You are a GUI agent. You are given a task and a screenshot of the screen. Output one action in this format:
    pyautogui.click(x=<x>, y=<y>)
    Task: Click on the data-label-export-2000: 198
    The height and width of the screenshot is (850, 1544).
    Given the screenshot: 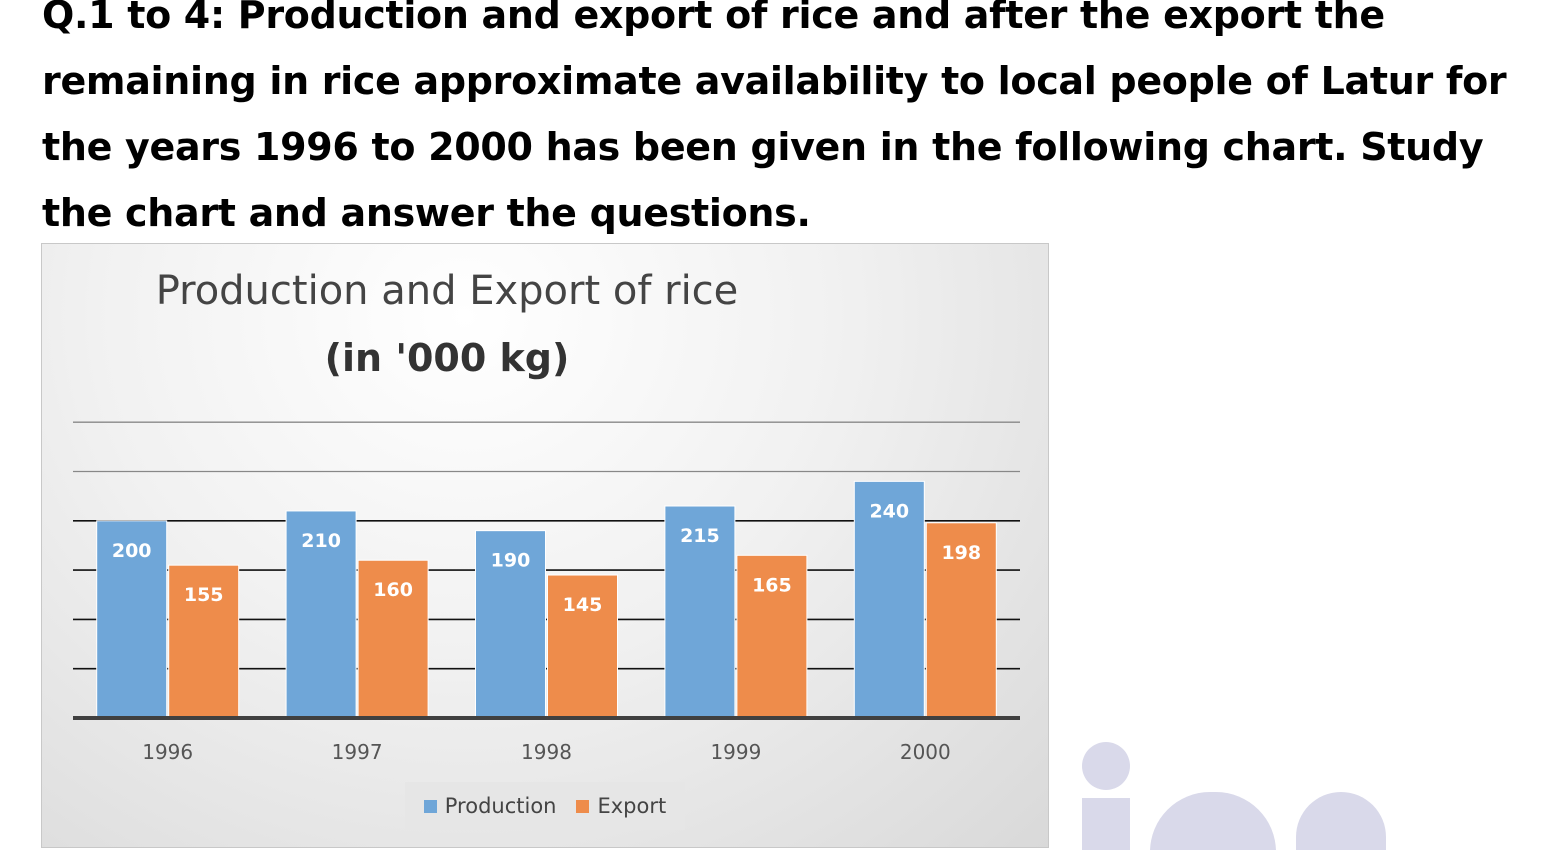 What is the action you would take?
    pyautogui.click(x=961, y=553)
    